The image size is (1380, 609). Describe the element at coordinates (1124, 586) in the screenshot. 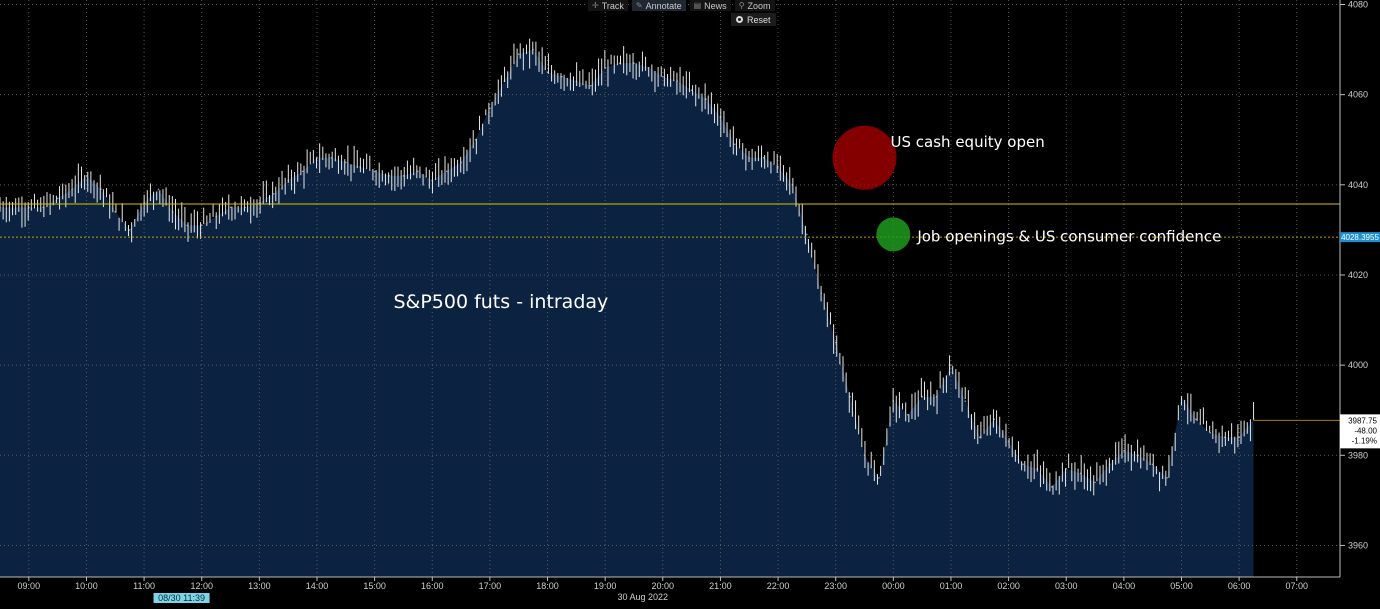

I see `x-tick-label: 04:00` at that location.